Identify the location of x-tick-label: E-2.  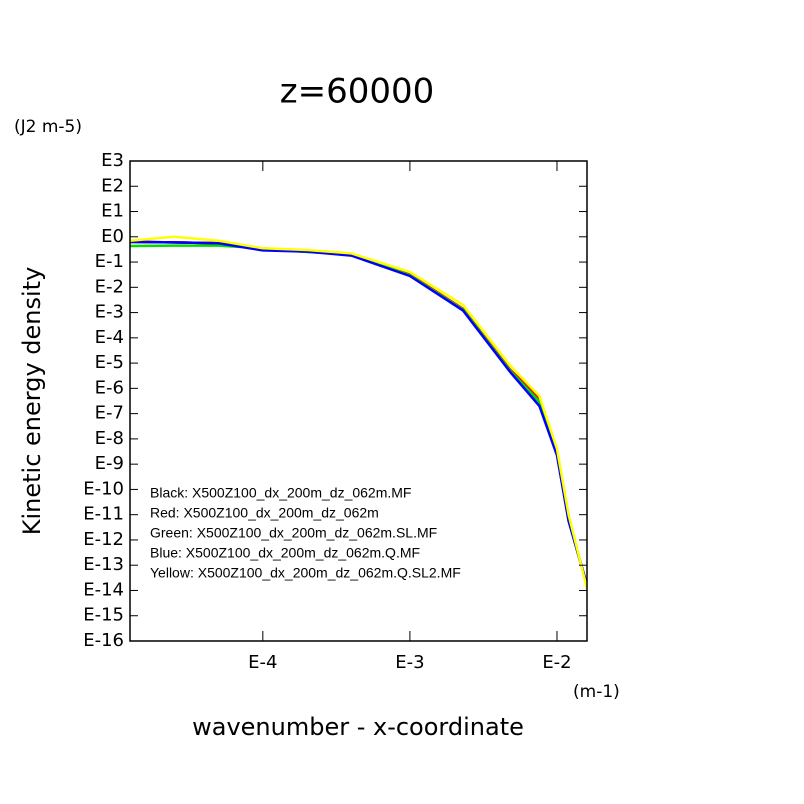
(556, 662).